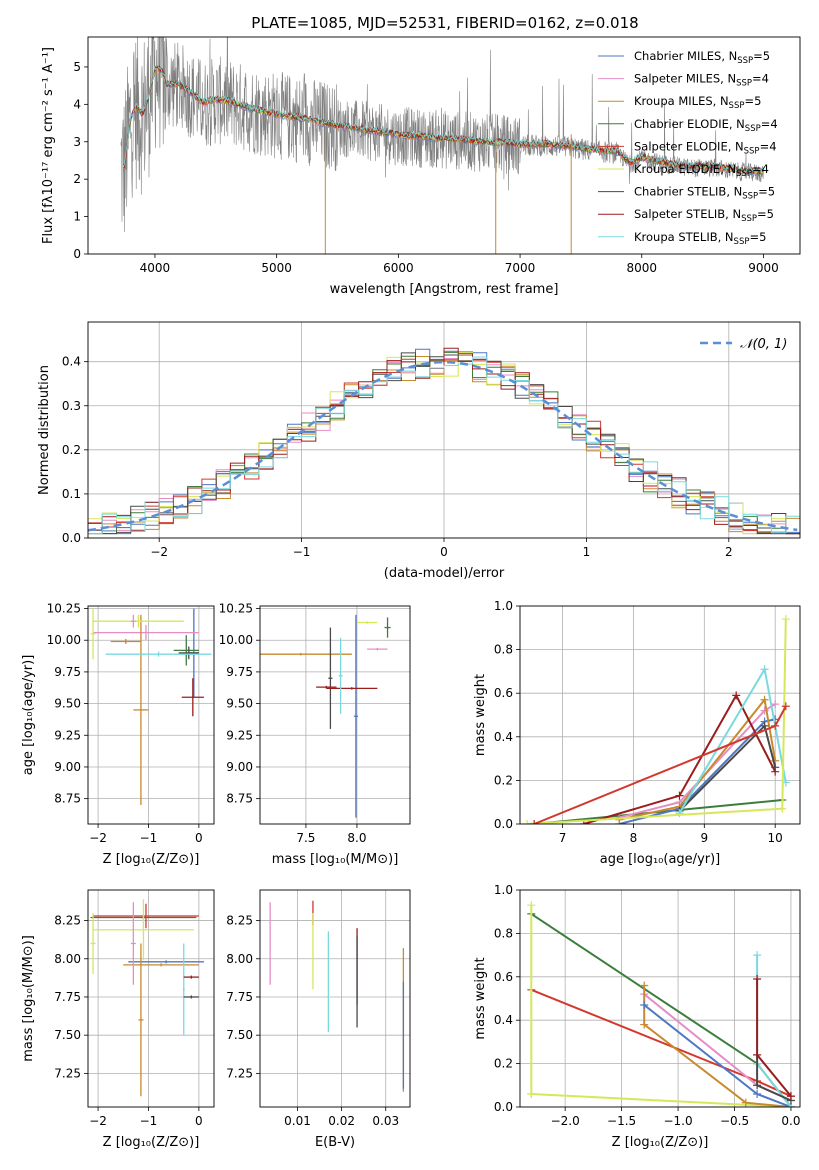 This screenshot has height=1170, width=819. I want to click on legend-label: Kroupa ELODIE, N, so click(685, 169).